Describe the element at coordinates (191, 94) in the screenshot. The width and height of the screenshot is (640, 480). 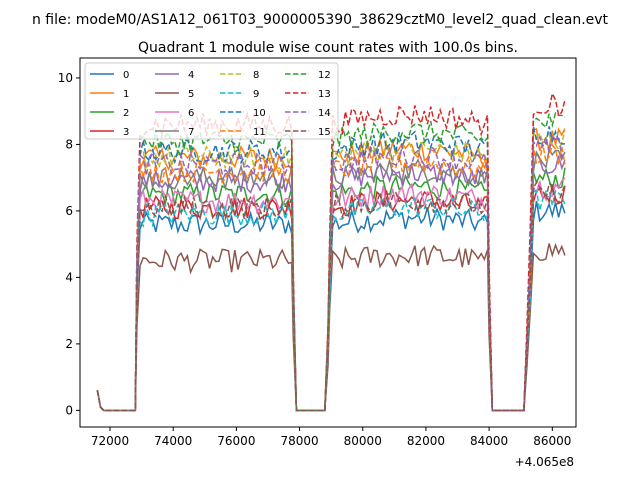
I see `legend-label-5: 5` at that location.